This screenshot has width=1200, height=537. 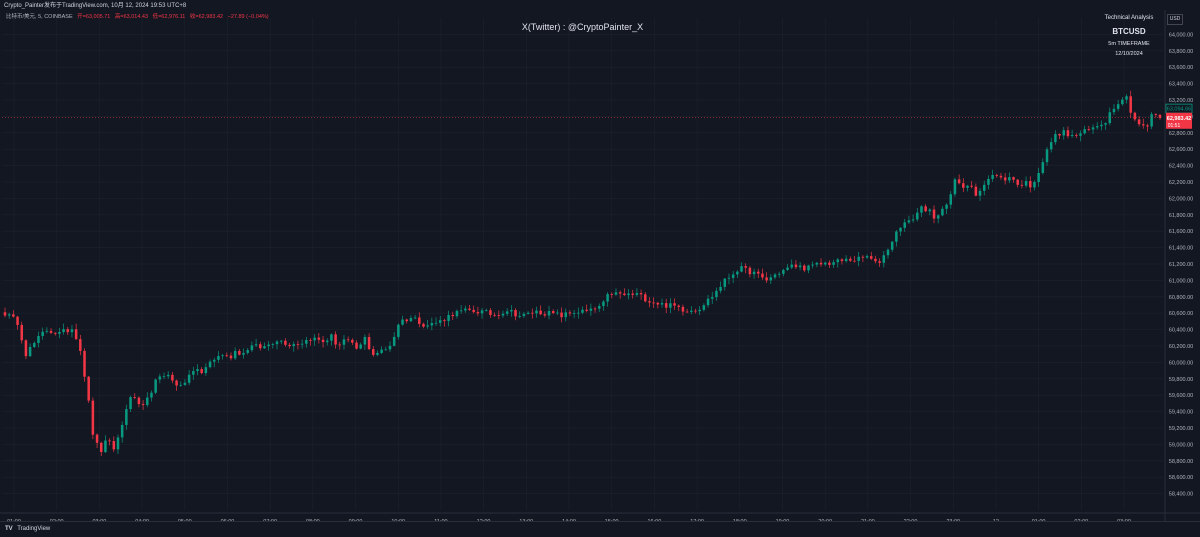 What do you see at coordinates (1181, 249) in the screenshot?
I see `y-tick-label: 61,400.00` at bounding box center [1181, 249].